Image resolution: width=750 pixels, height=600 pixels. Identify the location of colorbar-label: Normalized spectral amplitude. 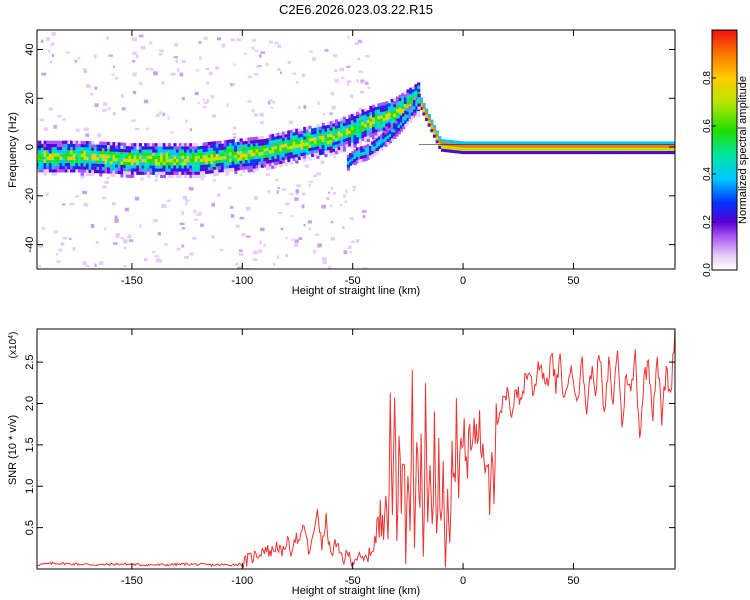
(743, 150).